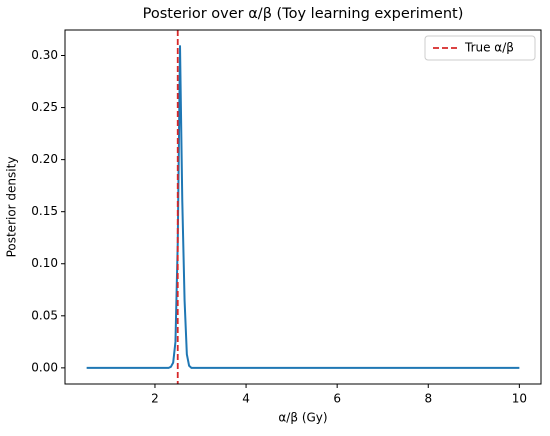  Describe the element at coordinates (246, 399) in the screenshot. I see `x-tick-label: 4` at that location.